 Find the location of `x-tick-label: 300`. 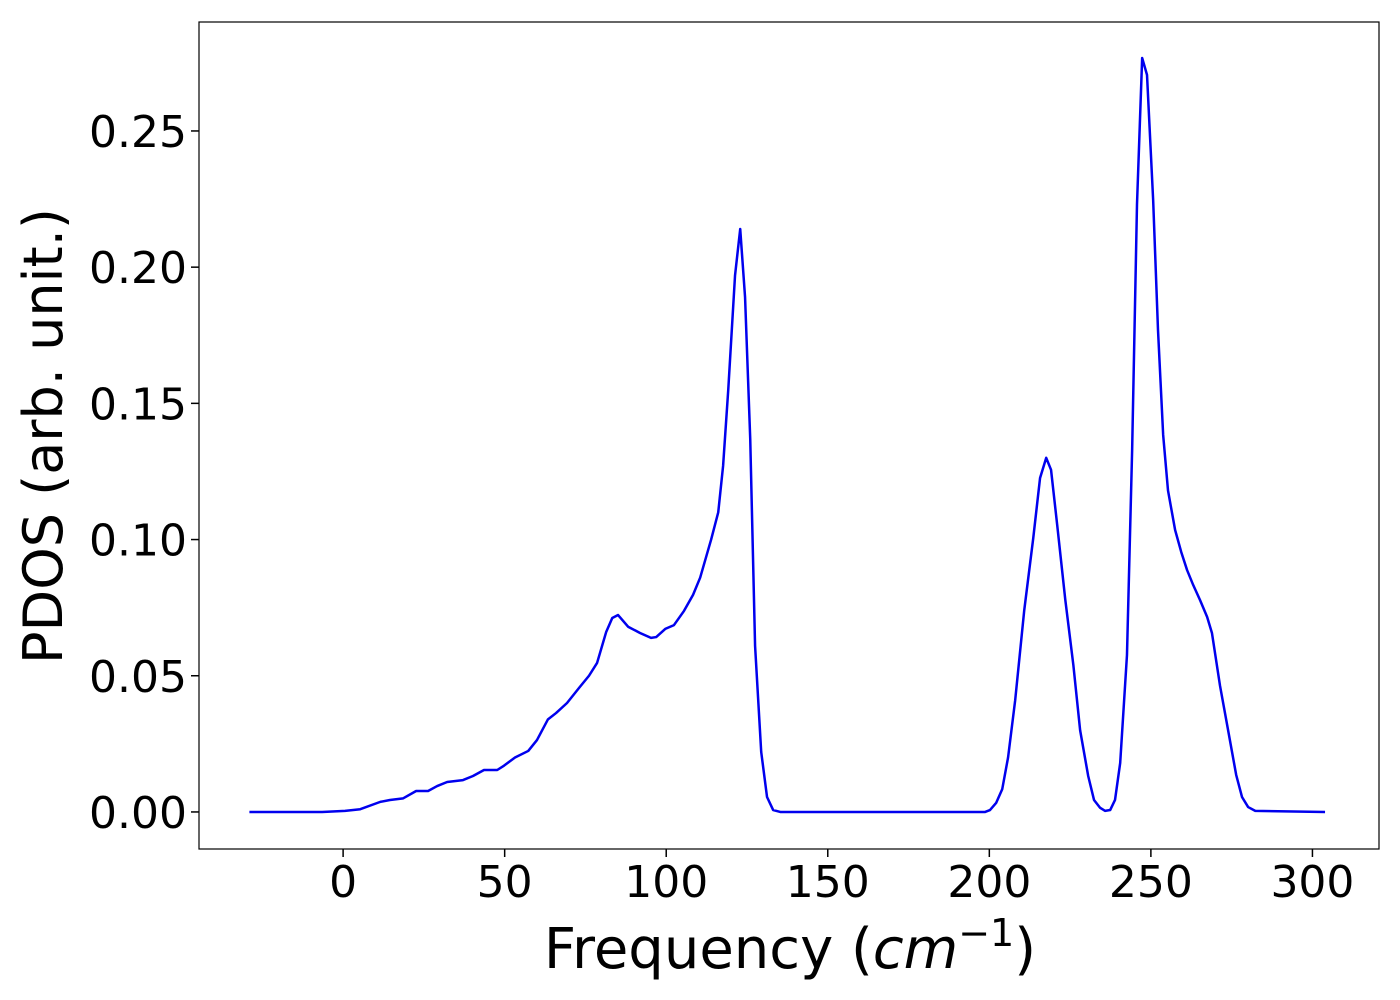

x-tick-label: 300 is located at coordinates (1312, 882).